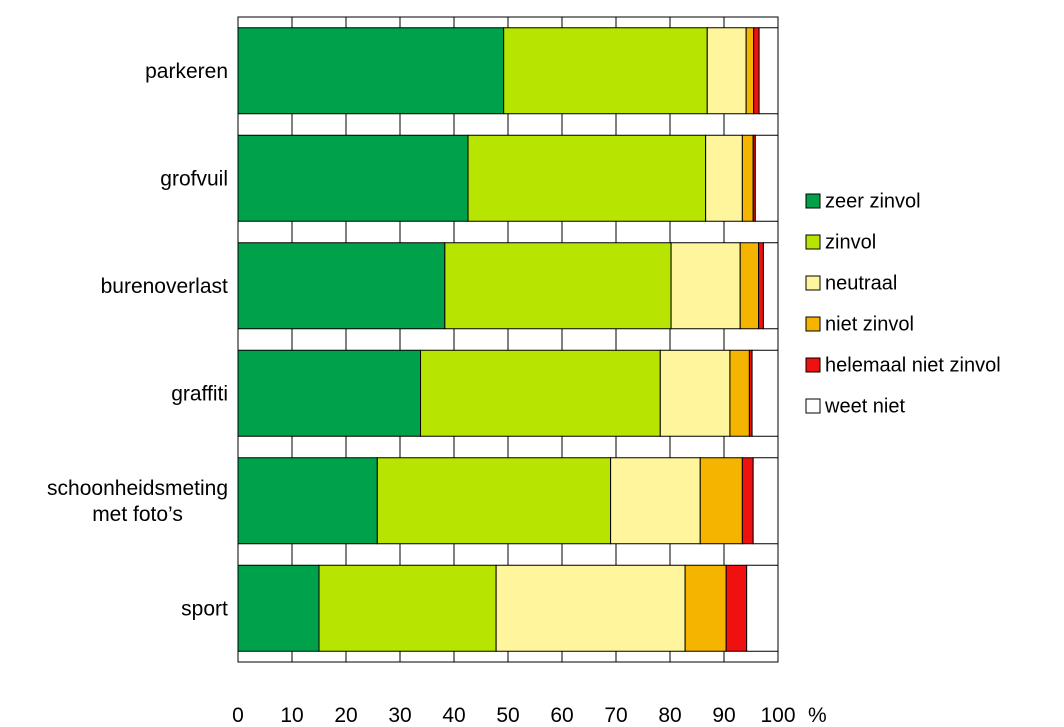 Image resolution: width=1064 pixels, height=727 pixels. I want to click on x-tick-label: 100, so click(777, 715).